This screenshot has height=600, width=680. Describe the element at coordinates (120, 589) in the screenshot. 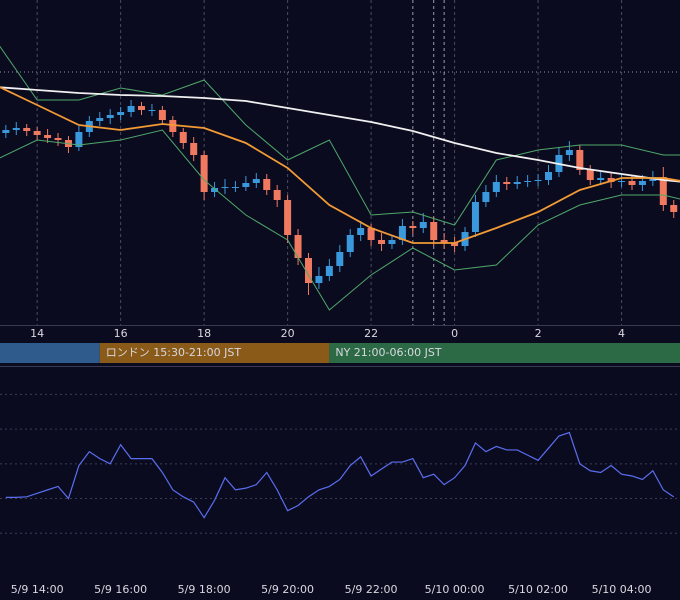

I see `x-tick-label: 5/9 16:00` at that location.